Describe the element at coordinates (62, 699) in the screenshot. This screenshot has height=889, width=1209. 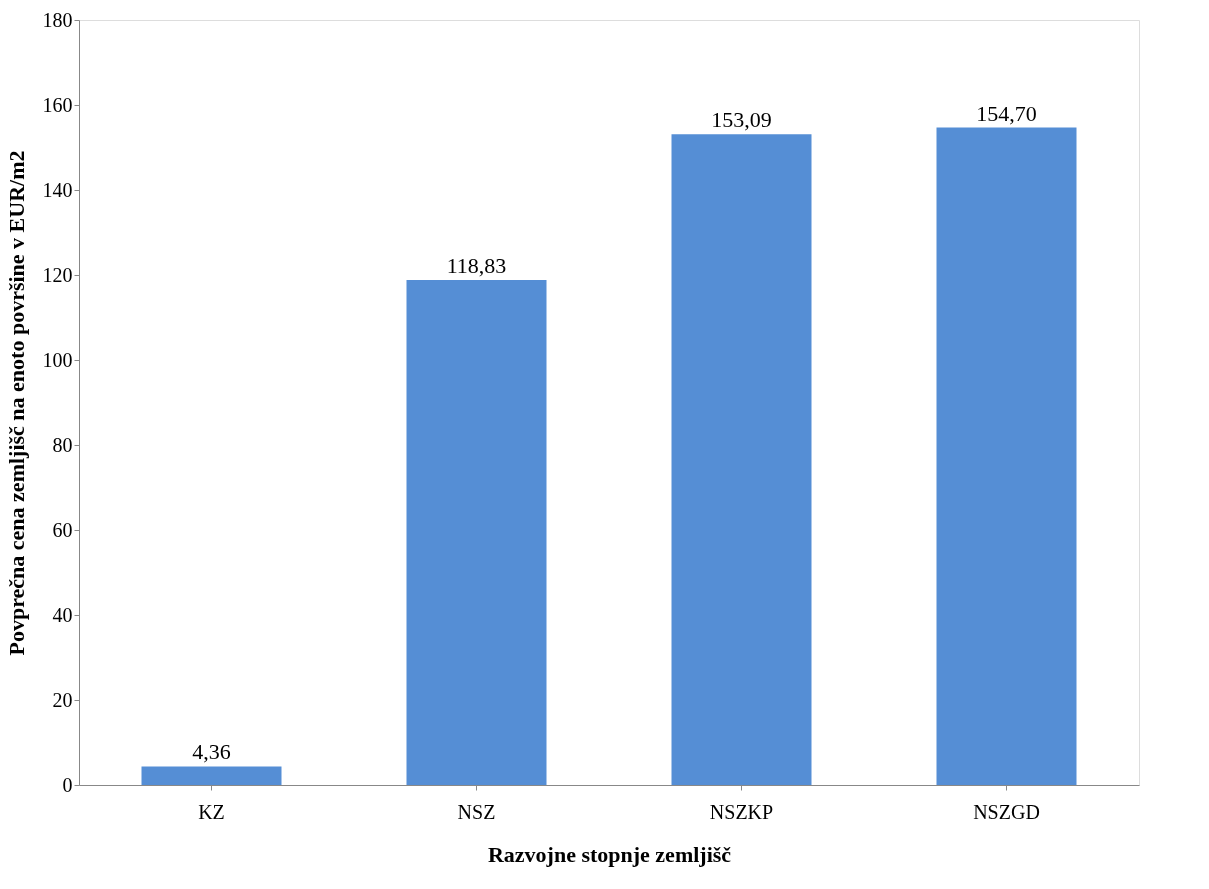
I see `y-tick-label: 20` at that location.